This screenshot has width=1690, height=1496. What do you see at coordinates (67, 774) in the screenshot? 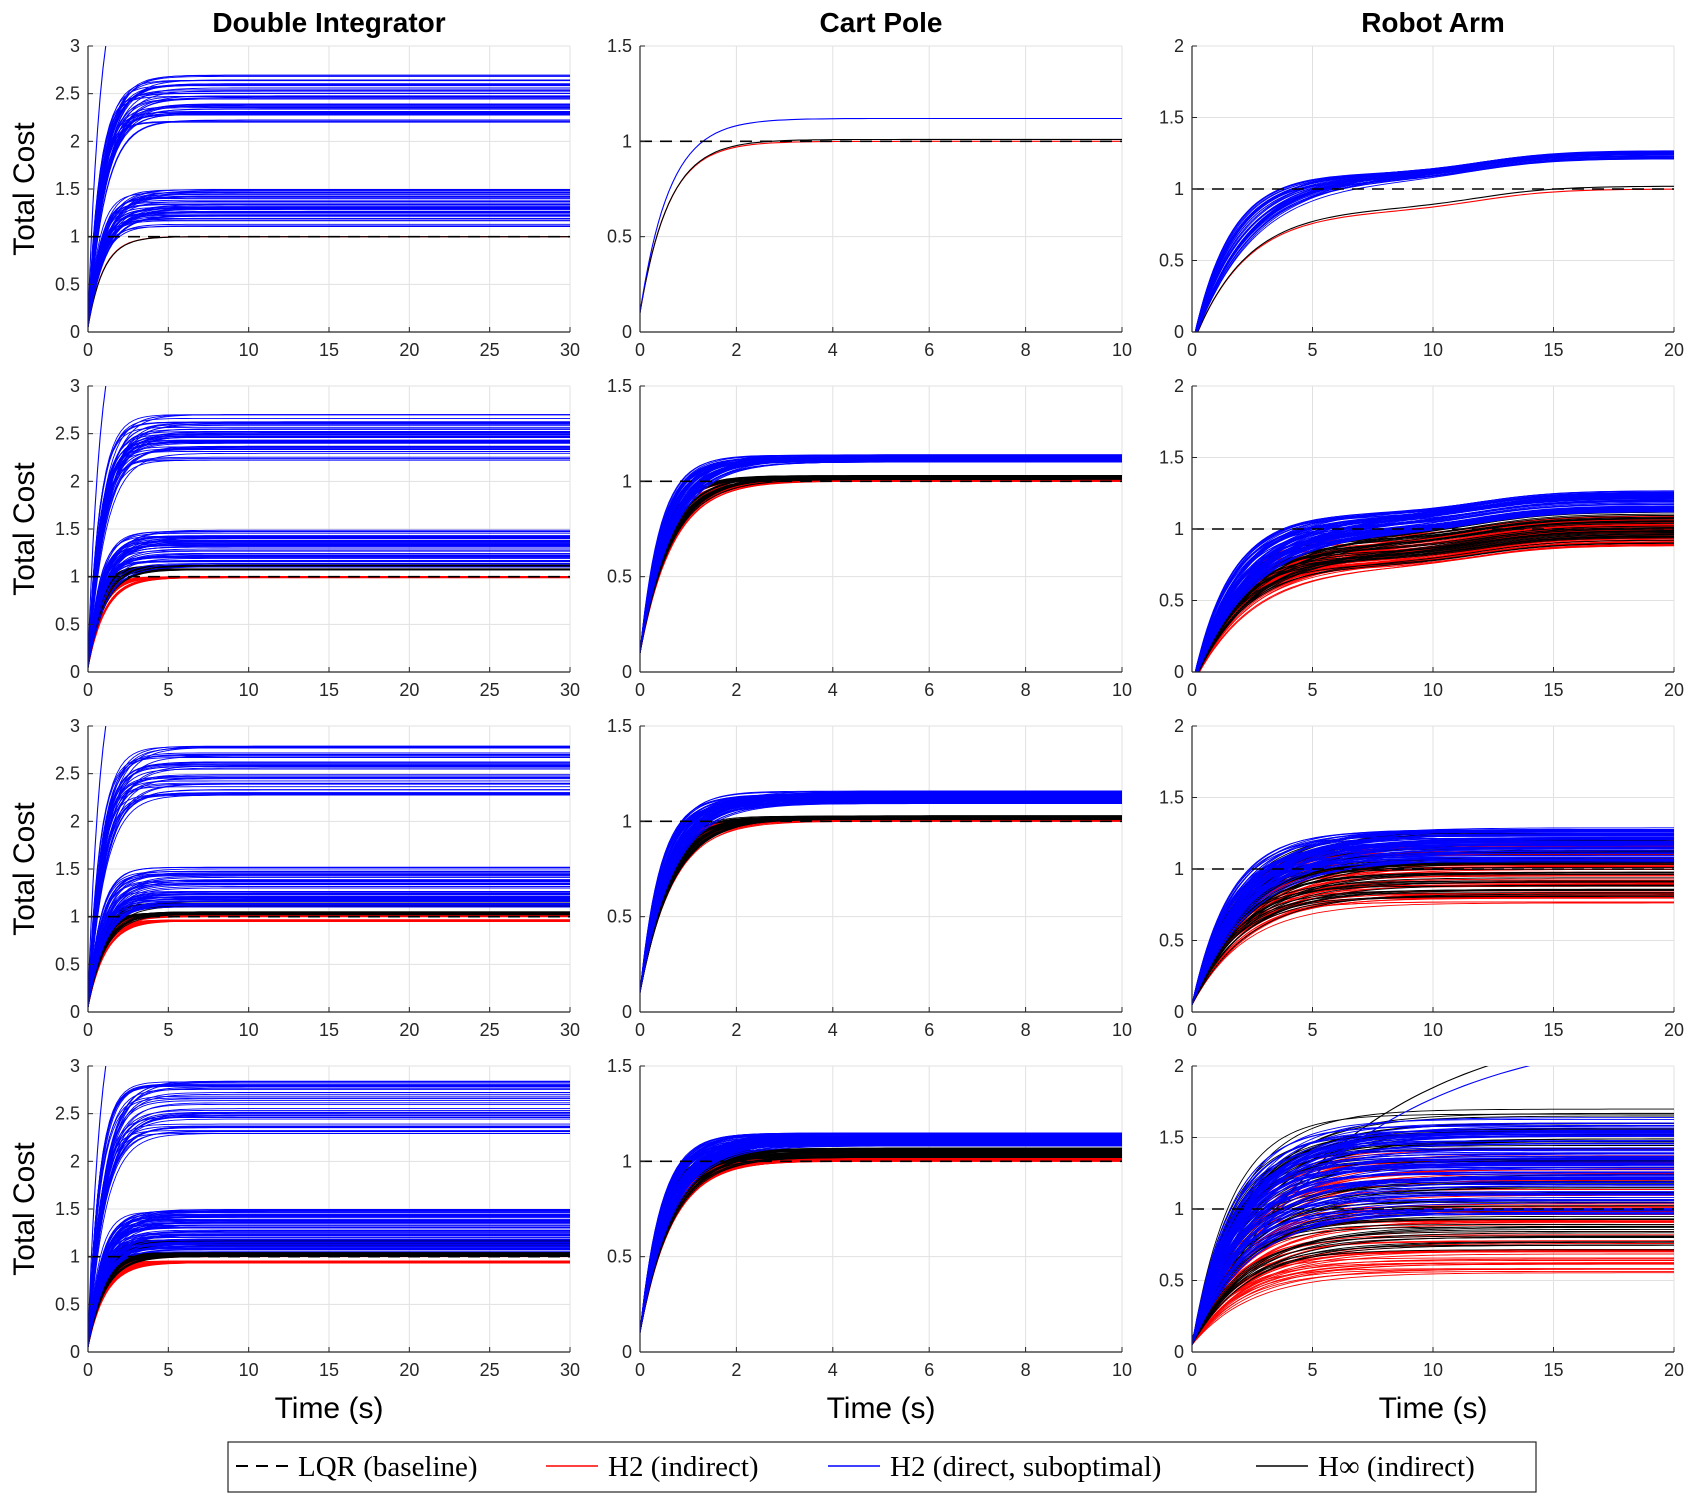
I see `y-tick-label: 2.5` at bounding box center [67, 774].